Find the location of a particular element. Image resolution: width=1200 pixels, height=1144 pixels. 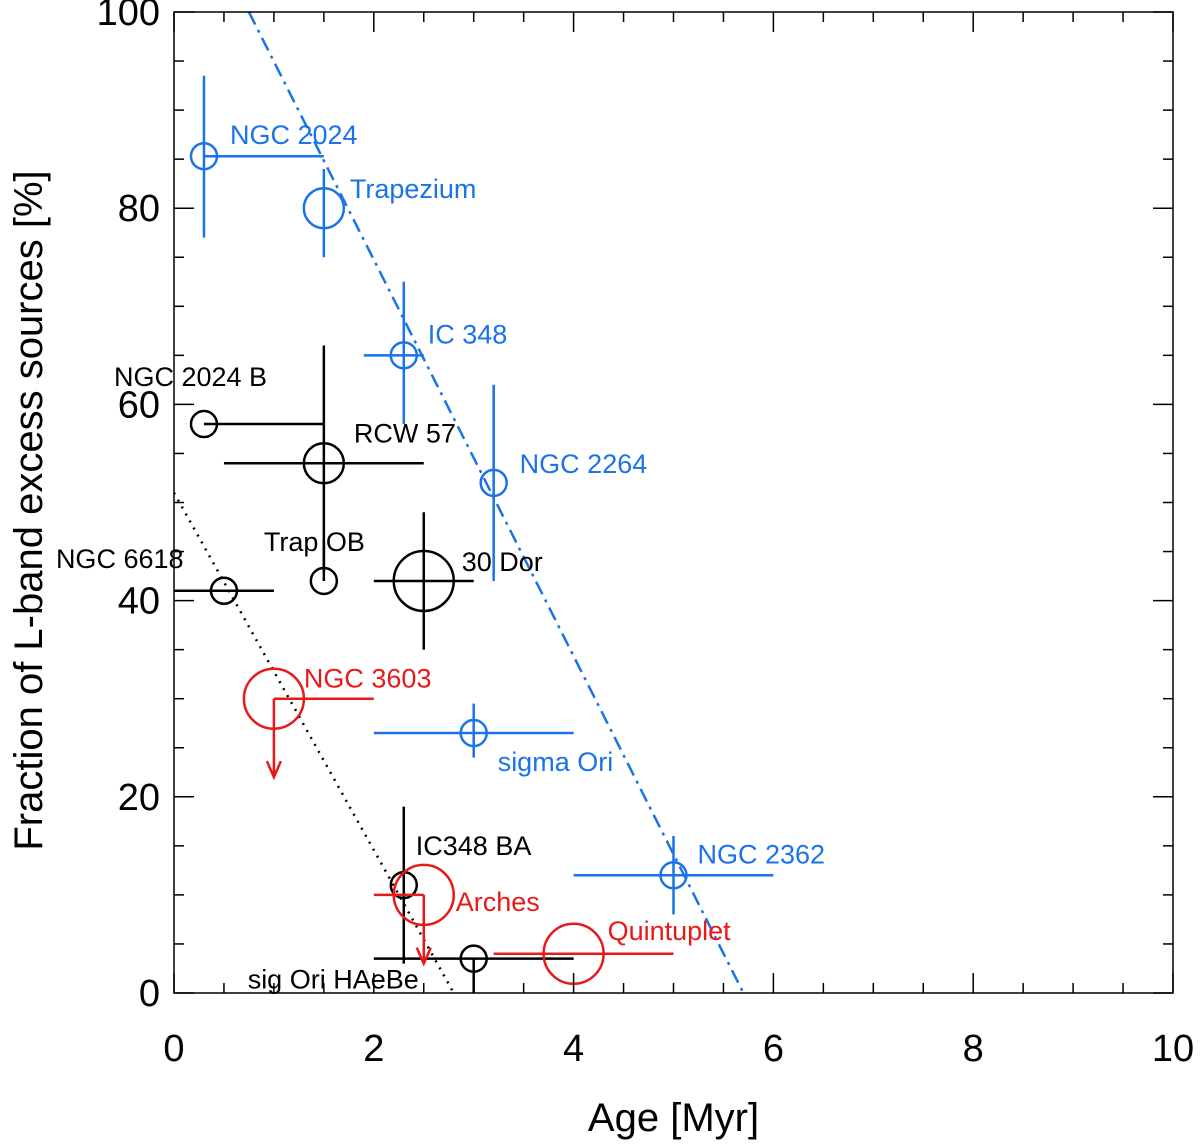

point-label: NGC 2024 is located at coordinates (294, 135).